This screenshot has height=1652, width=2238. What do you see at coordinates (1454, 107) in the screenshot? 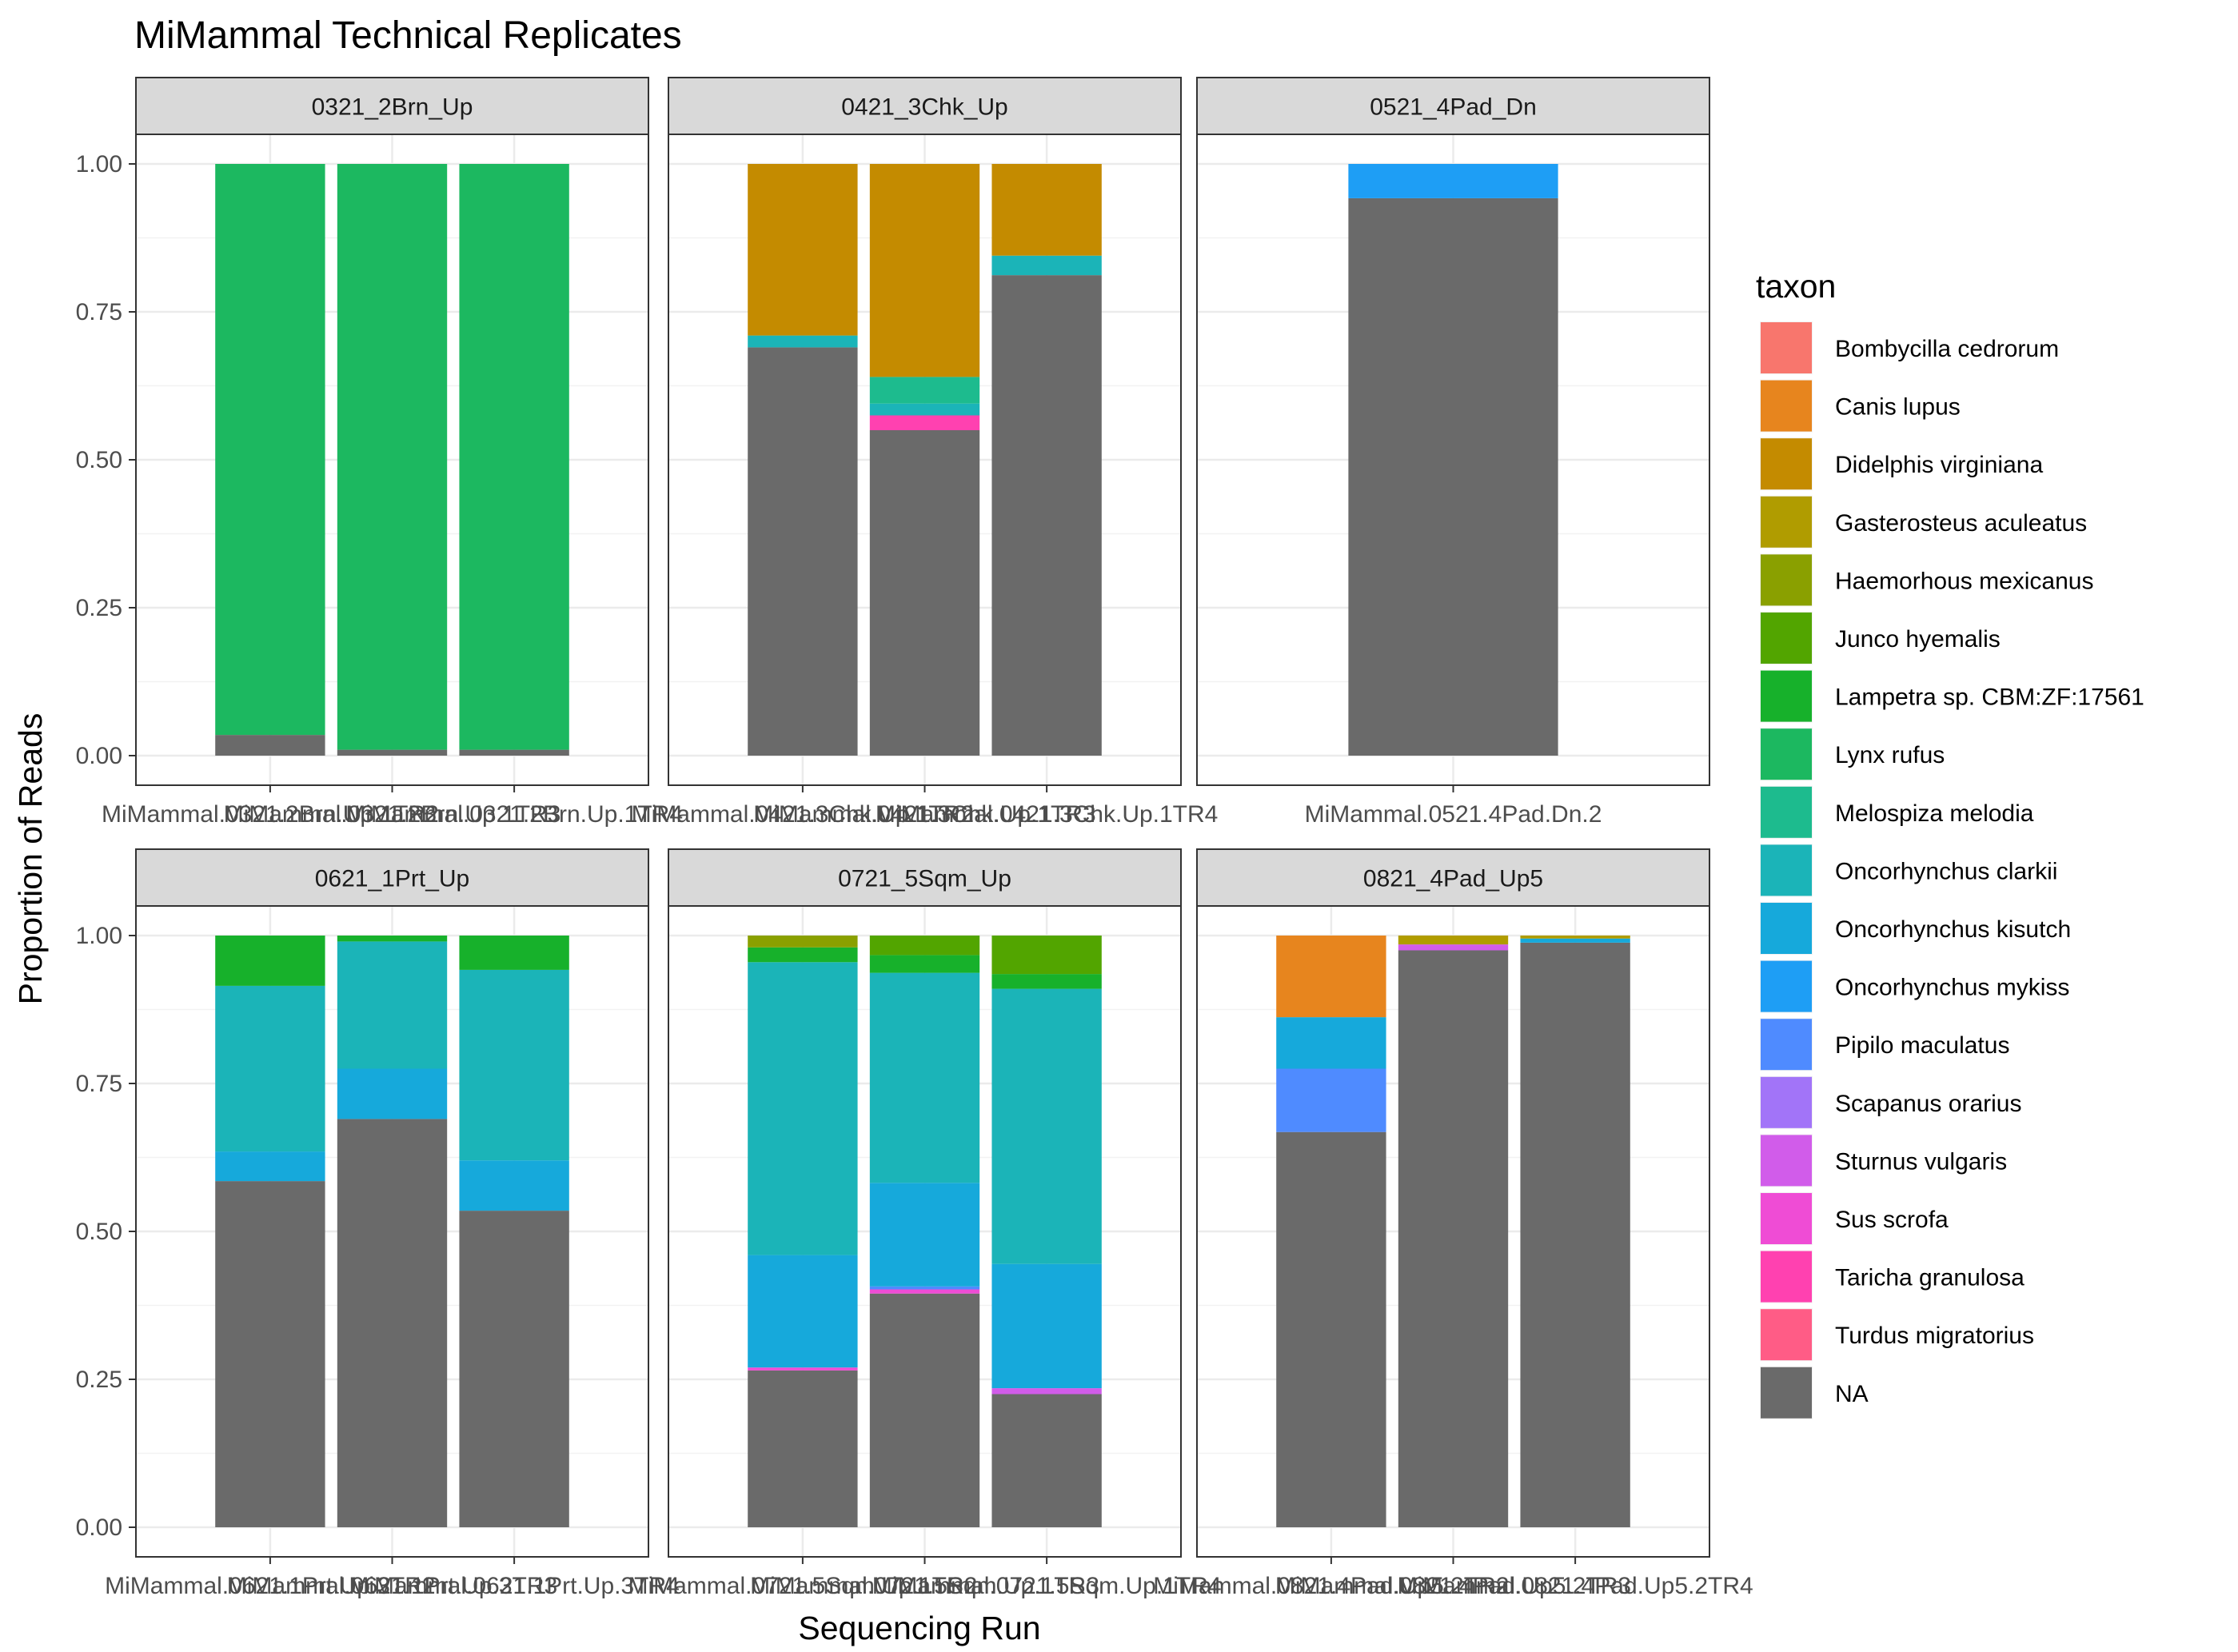
I see `facet-strip-label: 0521_4Pad_Dn` at bounding box center [1454, 107].